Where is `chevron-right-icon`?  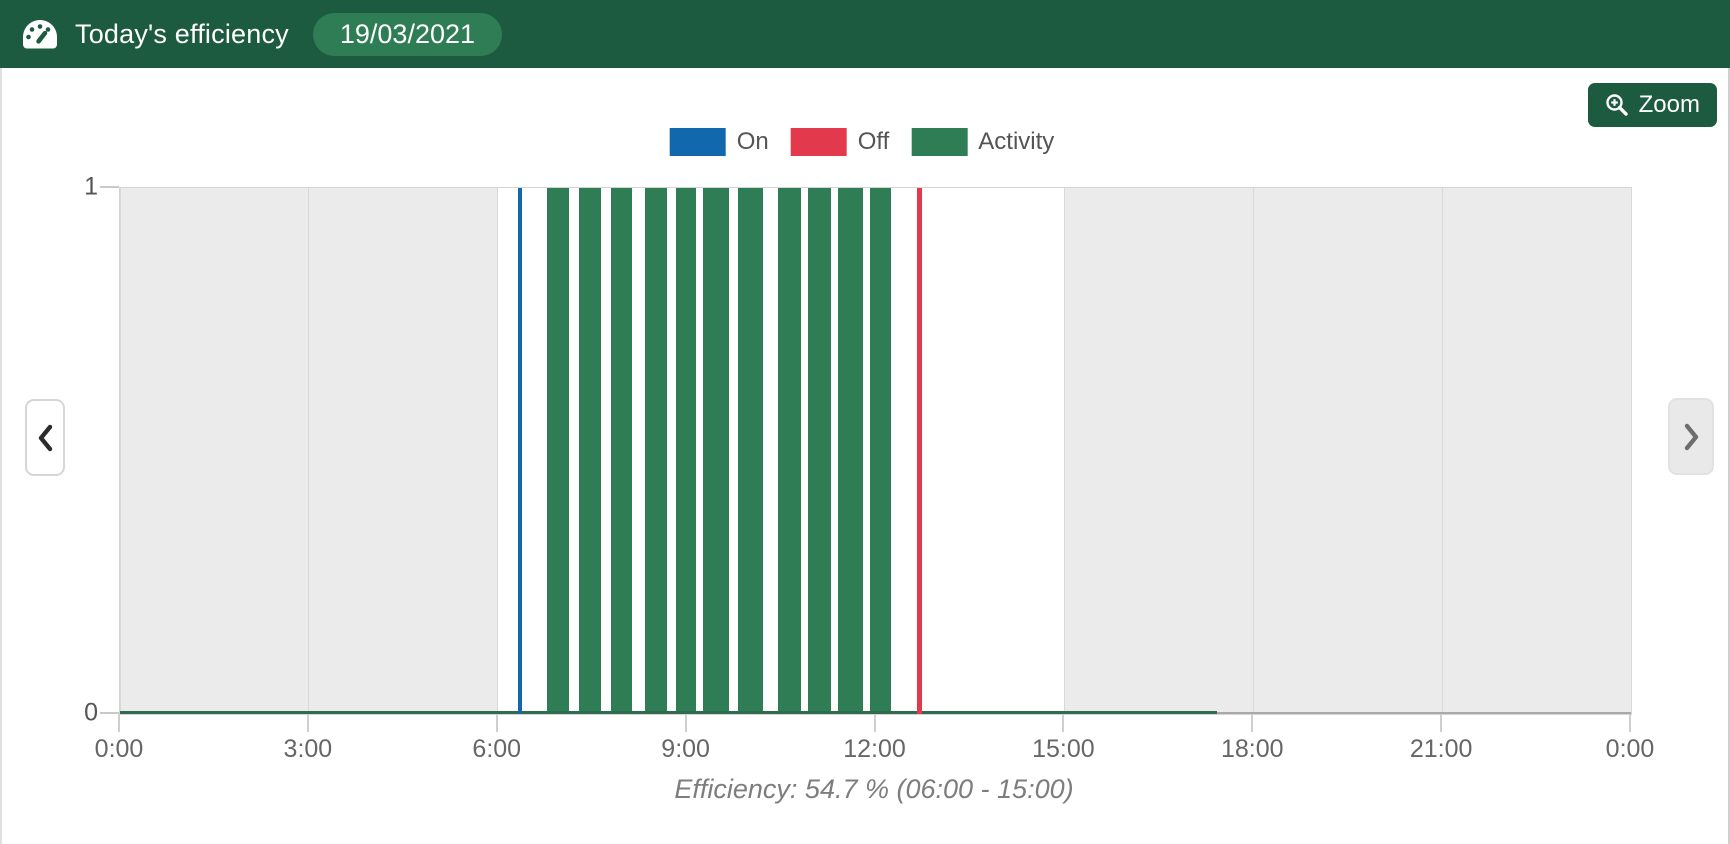 chevron-right-icon is located at coordinates (1691, 437).